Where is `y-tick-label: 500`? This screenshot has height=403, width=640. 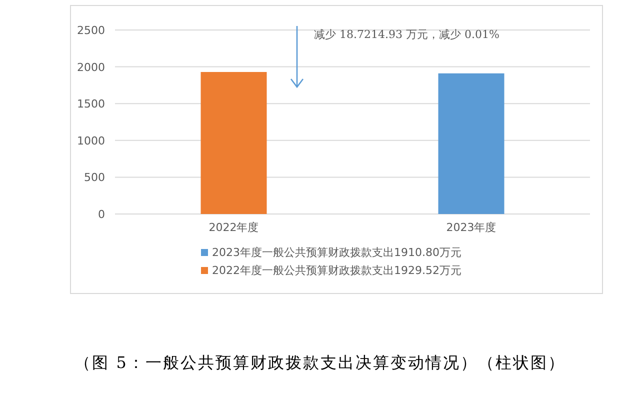 y-tick-label: 500 is located at coordinates (94, 177).